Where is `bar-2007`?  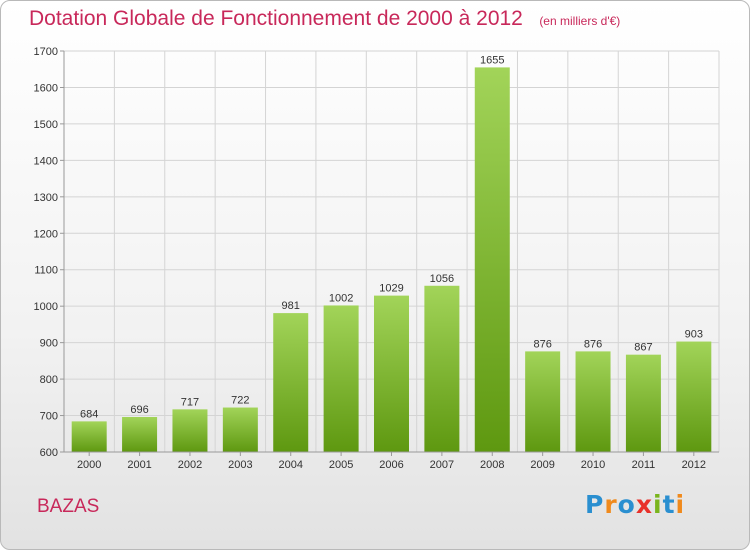
bar-2007 is located at coordinates (442, 368).